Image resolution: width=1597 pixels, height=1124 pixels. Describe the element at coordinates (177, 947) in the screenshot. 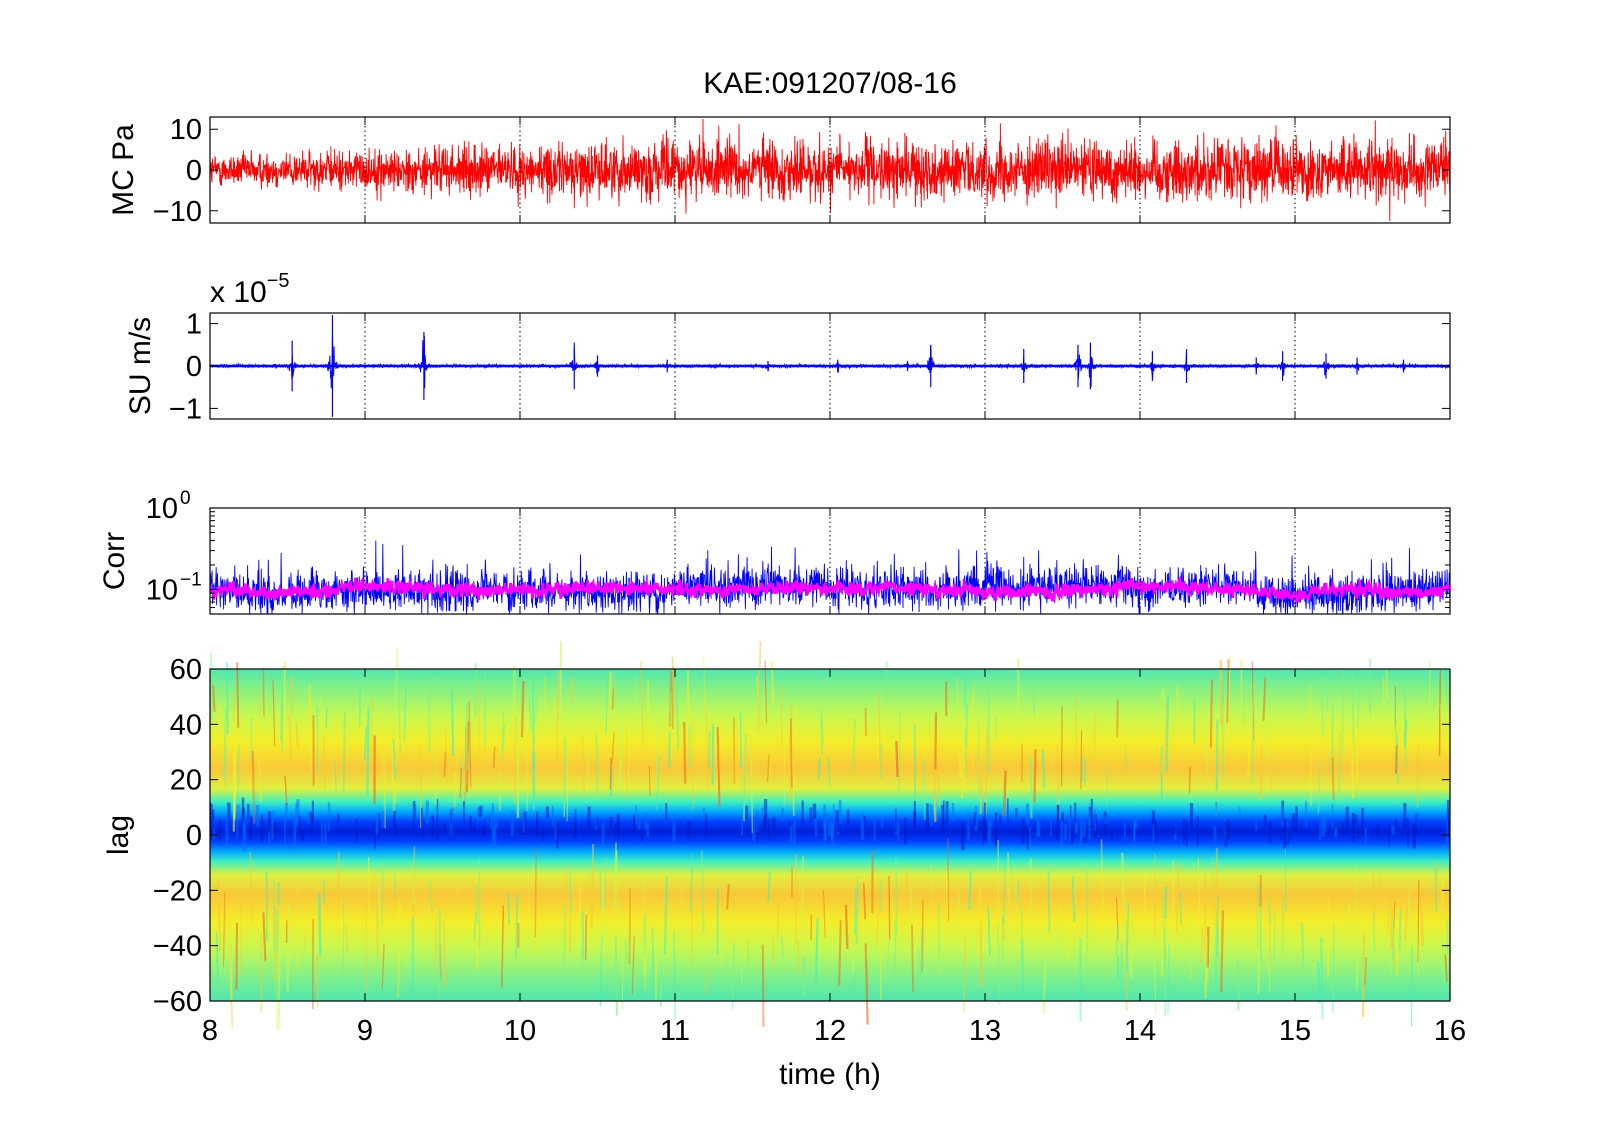

I see `y-tick-label: −40` at that location.